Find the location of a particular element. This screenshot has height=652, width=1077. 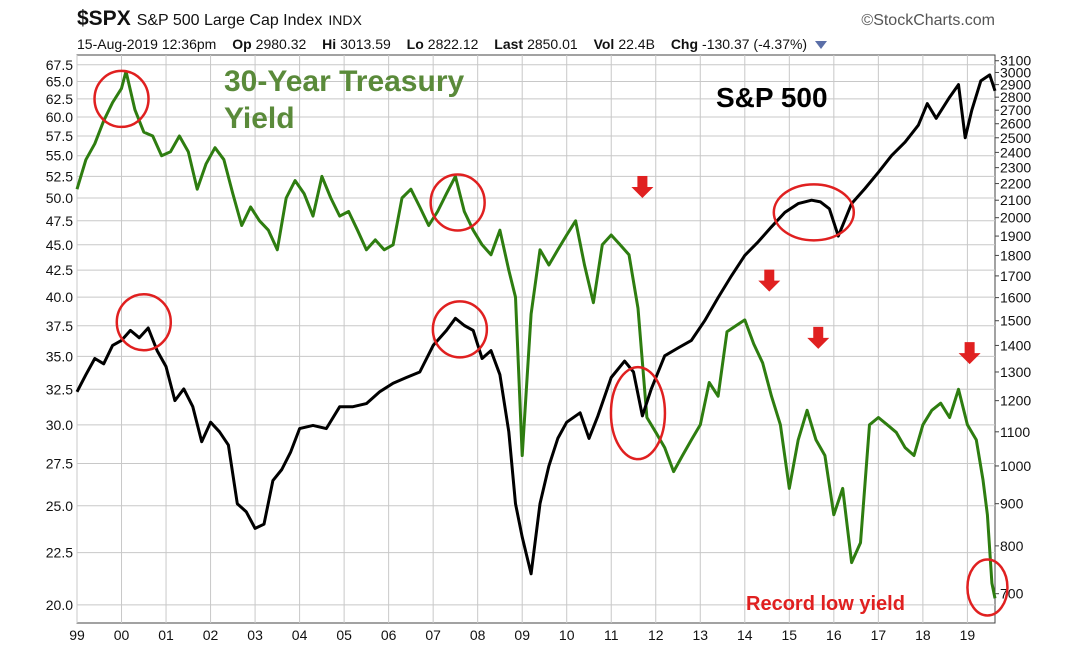

right-tick-label: 1800 is located at coordinates (1015, 255).